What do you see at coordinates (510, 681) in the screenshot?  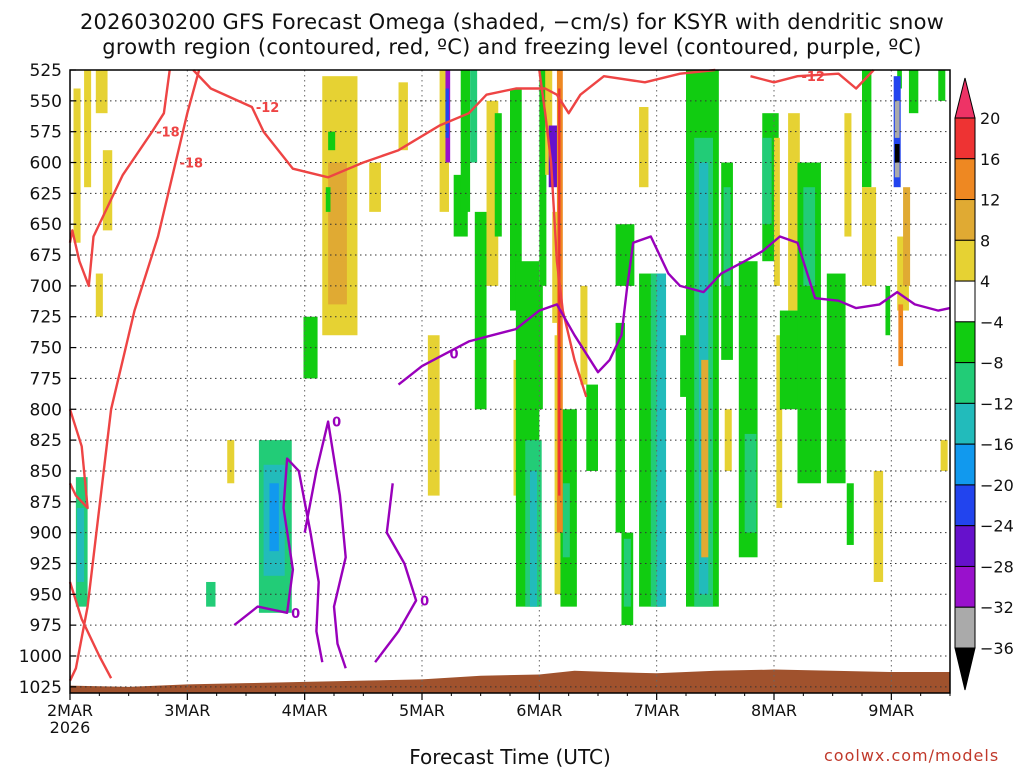 I see `ground-fill` at bounding box center [510, 681].